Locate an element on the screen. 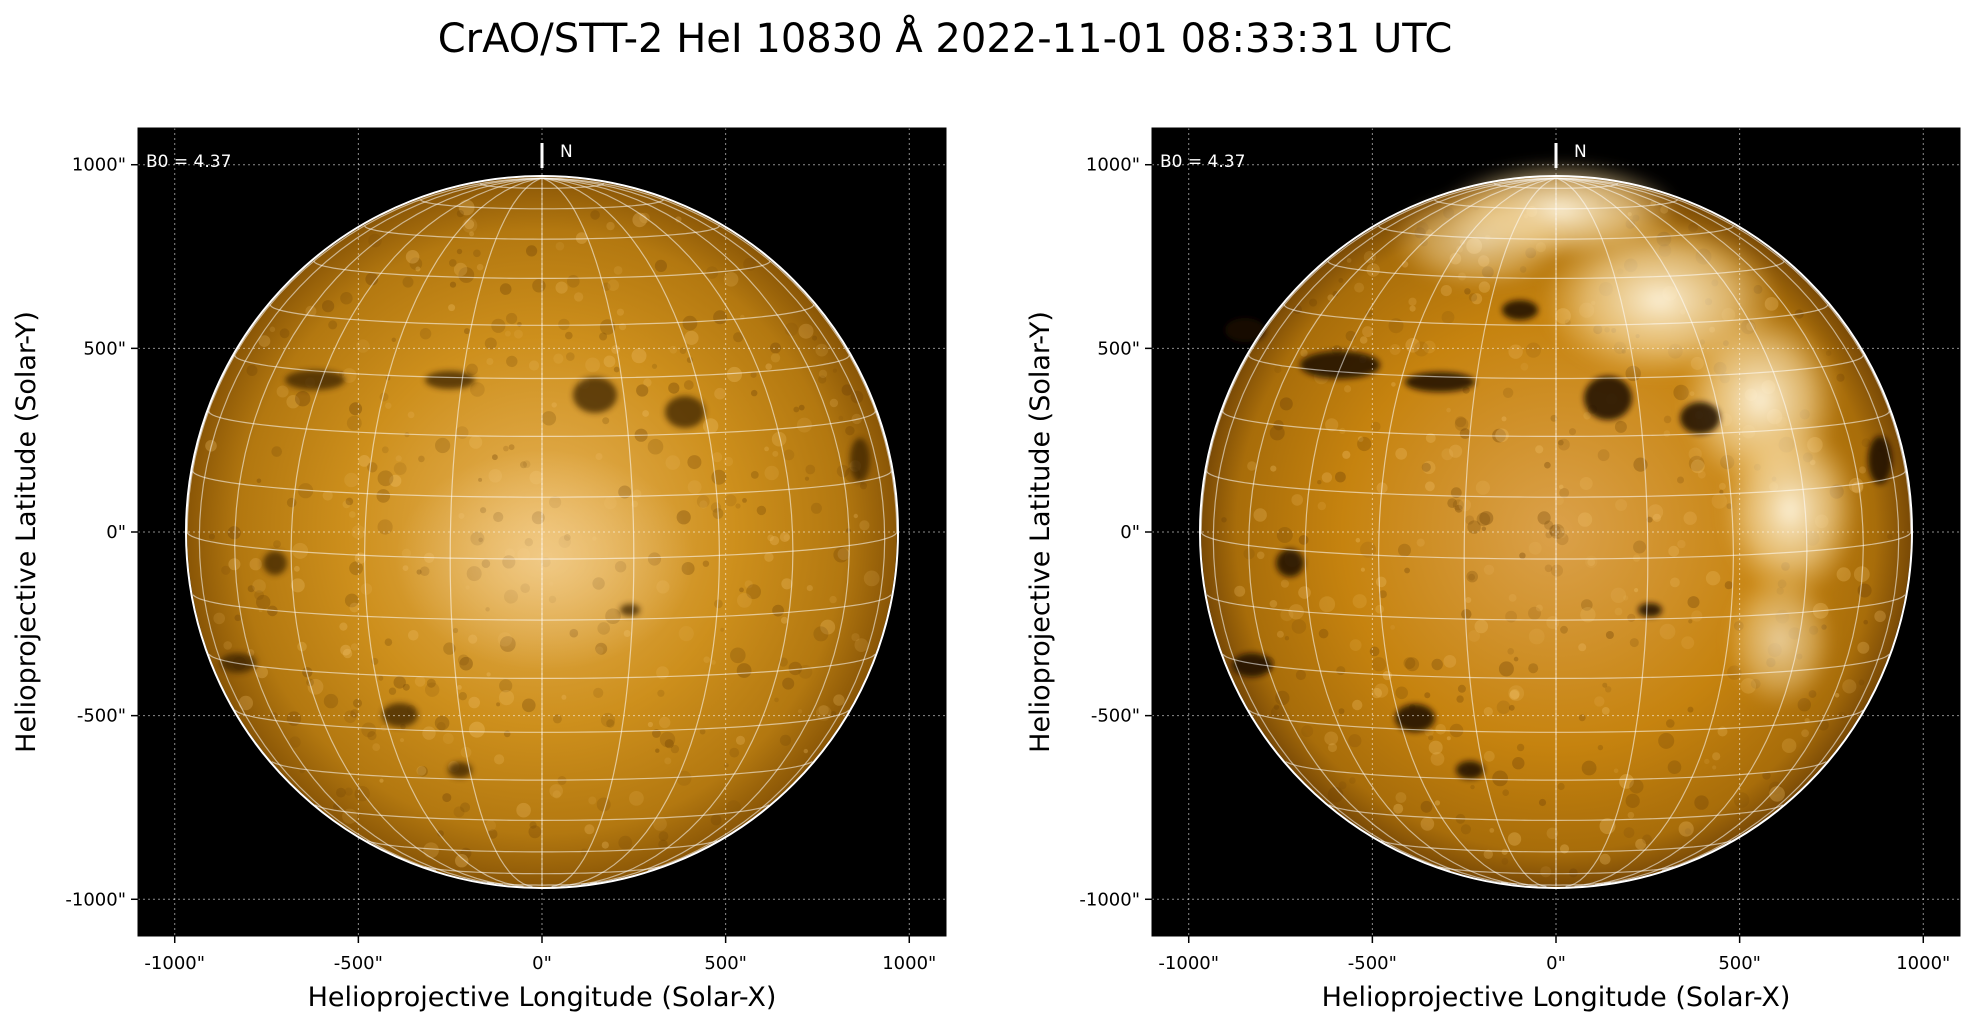 This screenshot has height=1026, width=1971. x-axis-label: Helioprojective Longitude (Solar-X) is located at coordinates (1556, 997).